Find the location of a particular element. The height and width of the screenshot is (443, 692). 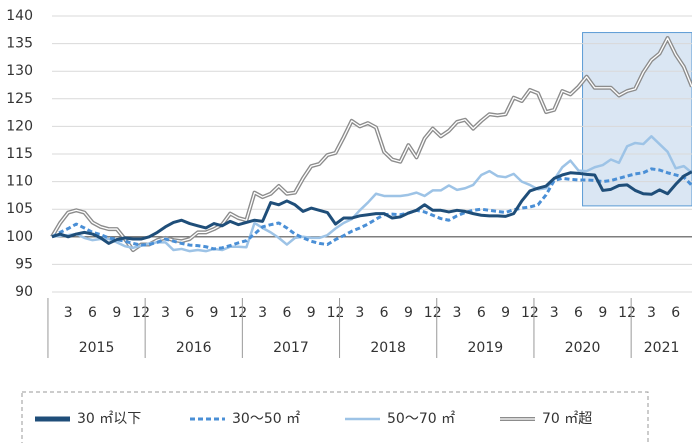

legend-label: 30～50 ㎡ is located at coordinates (266, 419).